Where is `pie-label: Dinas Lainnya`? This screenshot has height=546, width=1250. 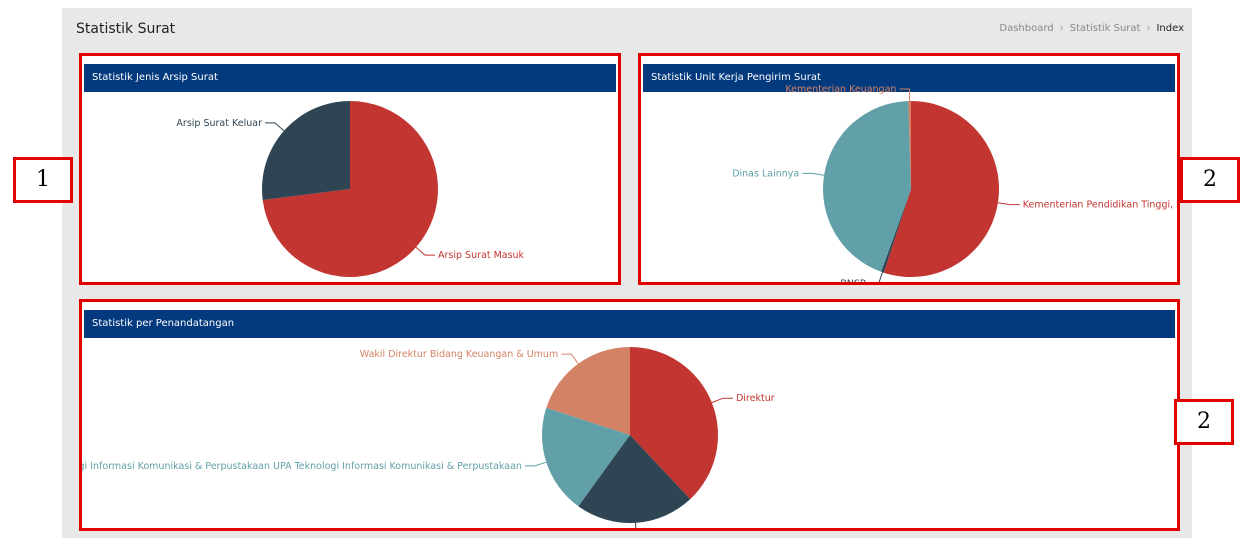 pie-label: Dinas Lainnya is located at coordinates (765, 173).